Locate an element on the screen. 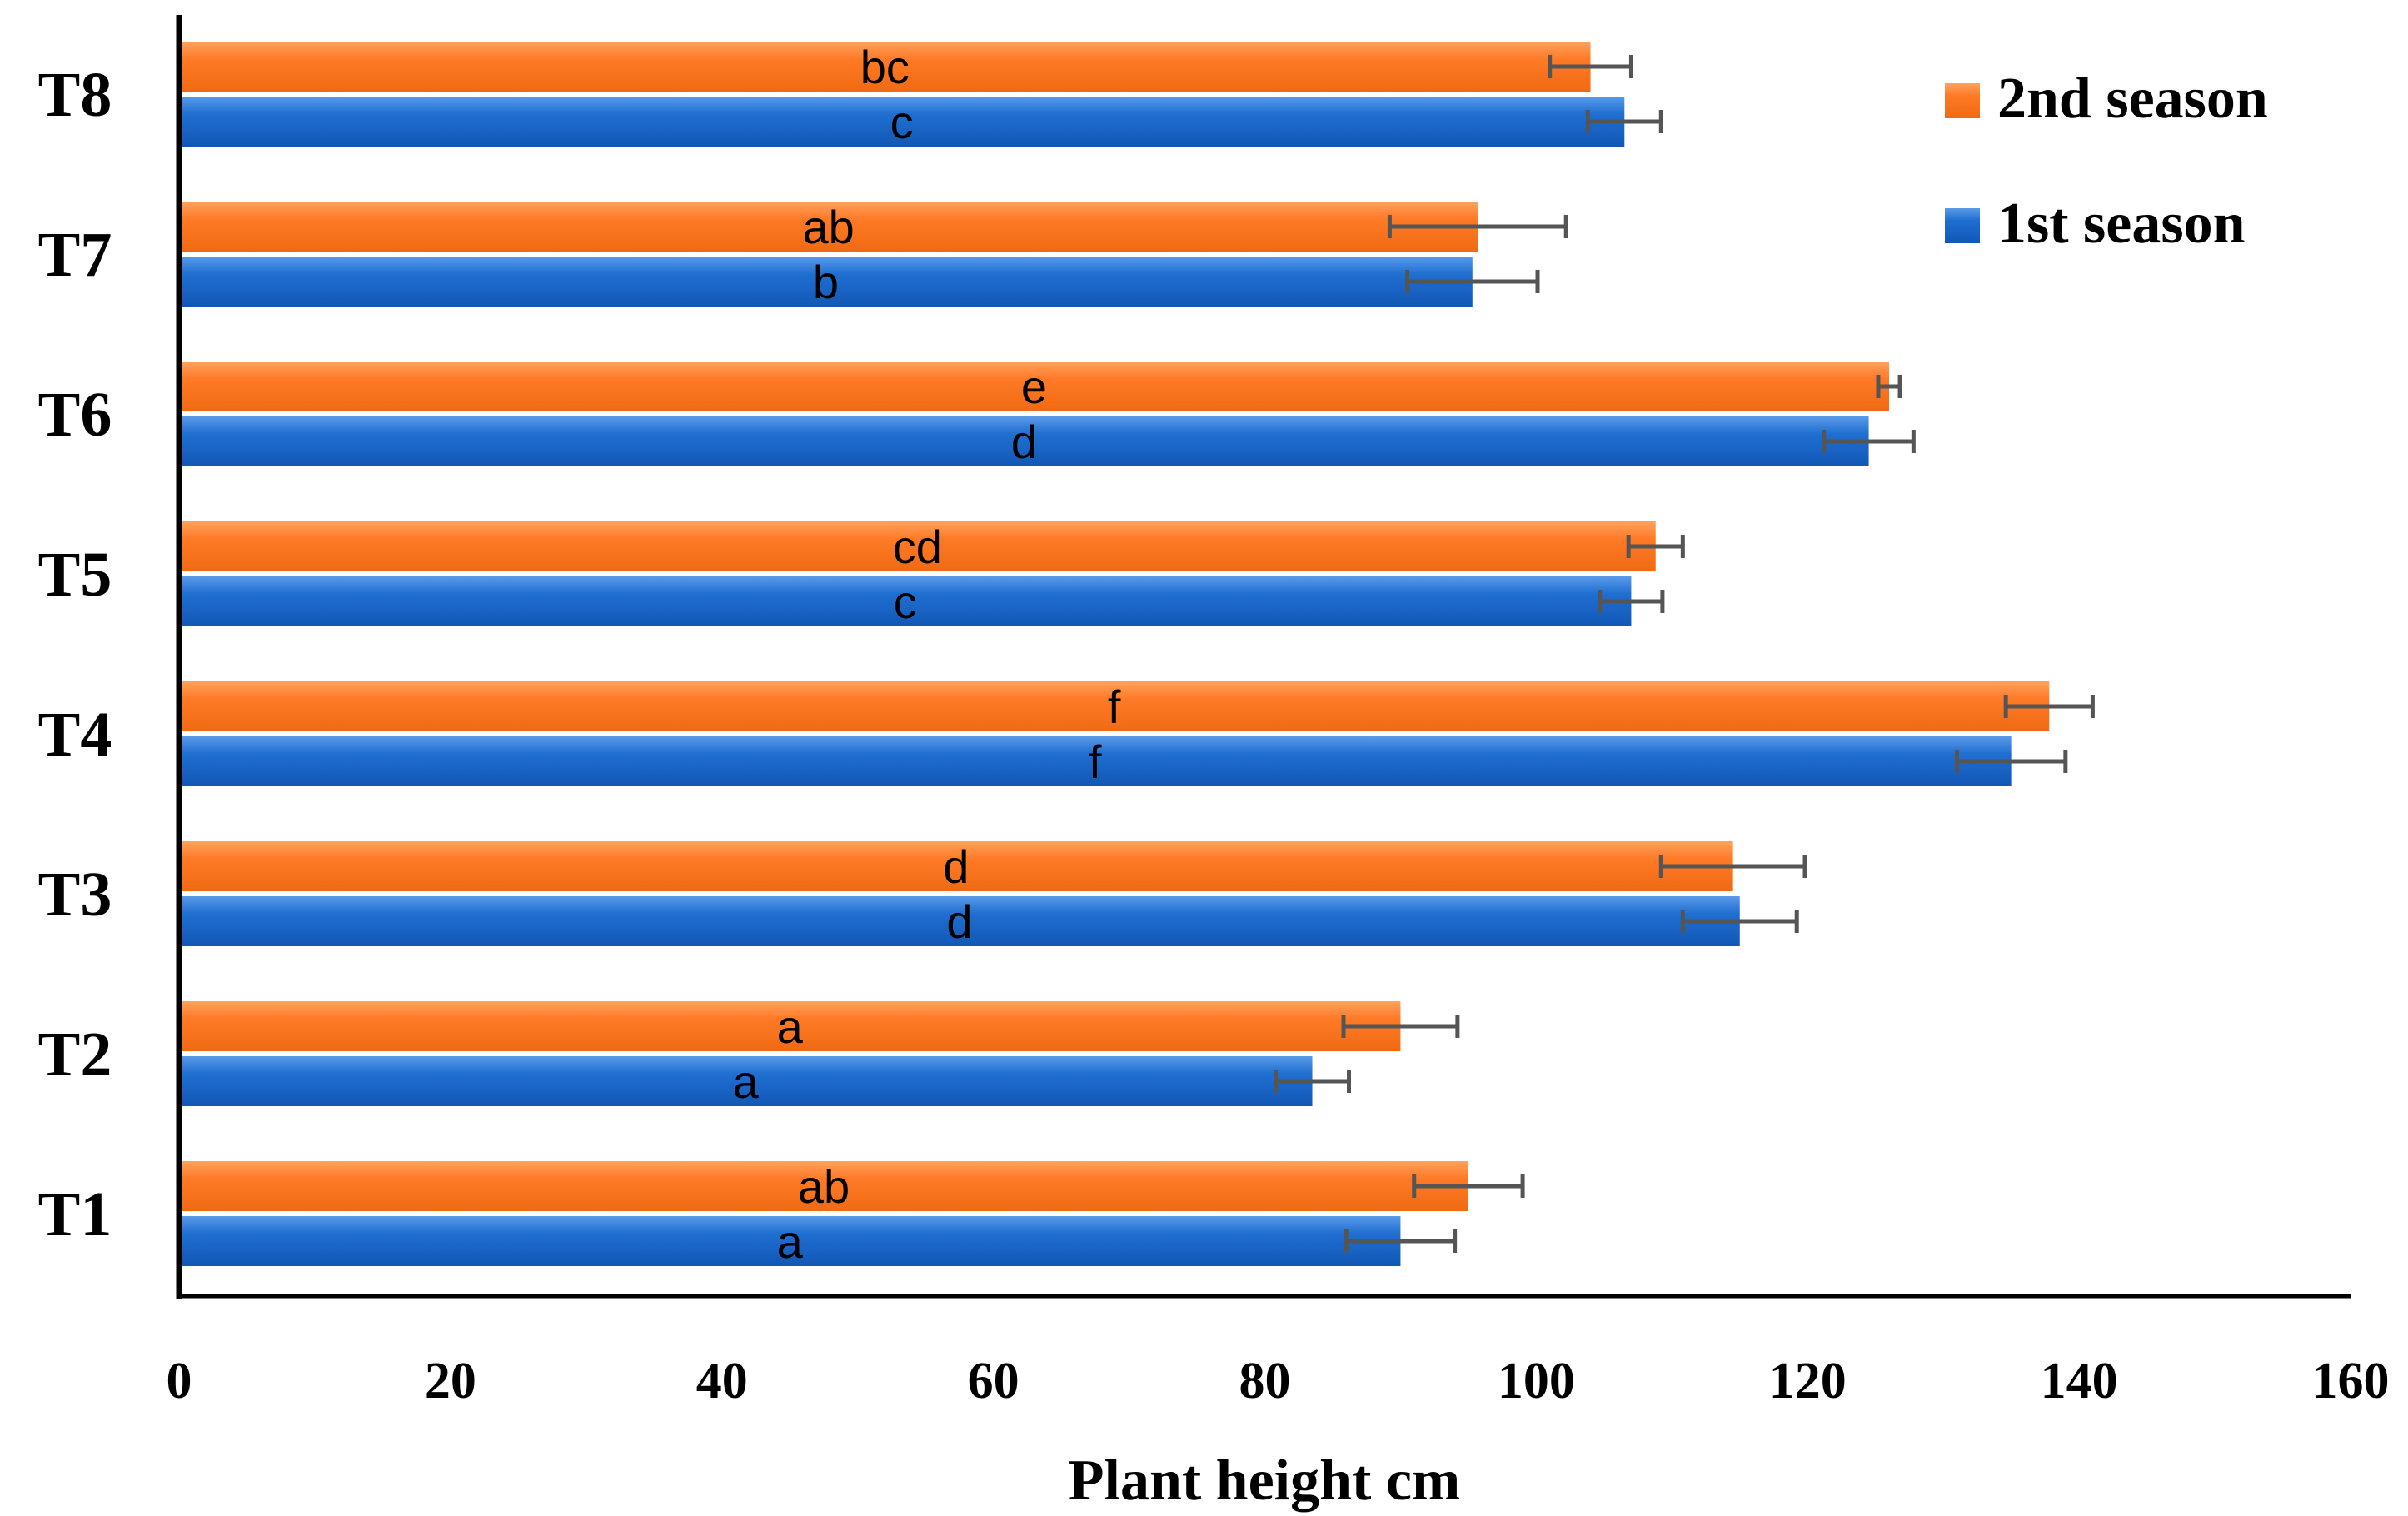 The height and width of the screenshot is (1516, 2408). bar-t2-season1 is located at coordinates (746, 1081).